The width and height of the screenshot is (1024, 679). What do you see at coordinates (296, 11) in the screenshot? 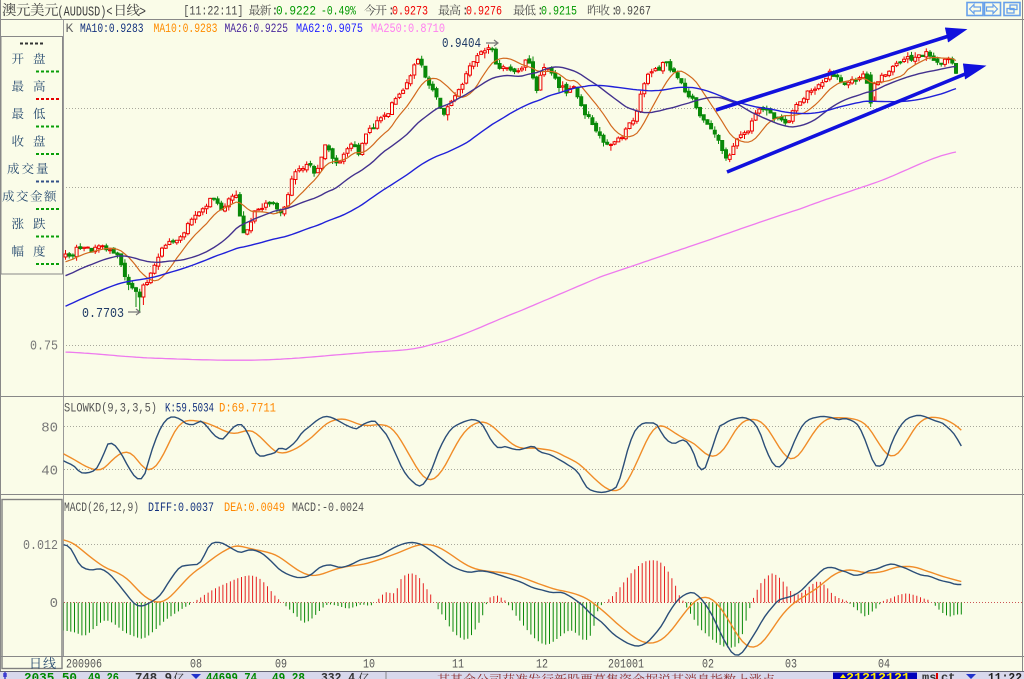
I see `svg-text: 0.9222` at bounding box center [296, 11].